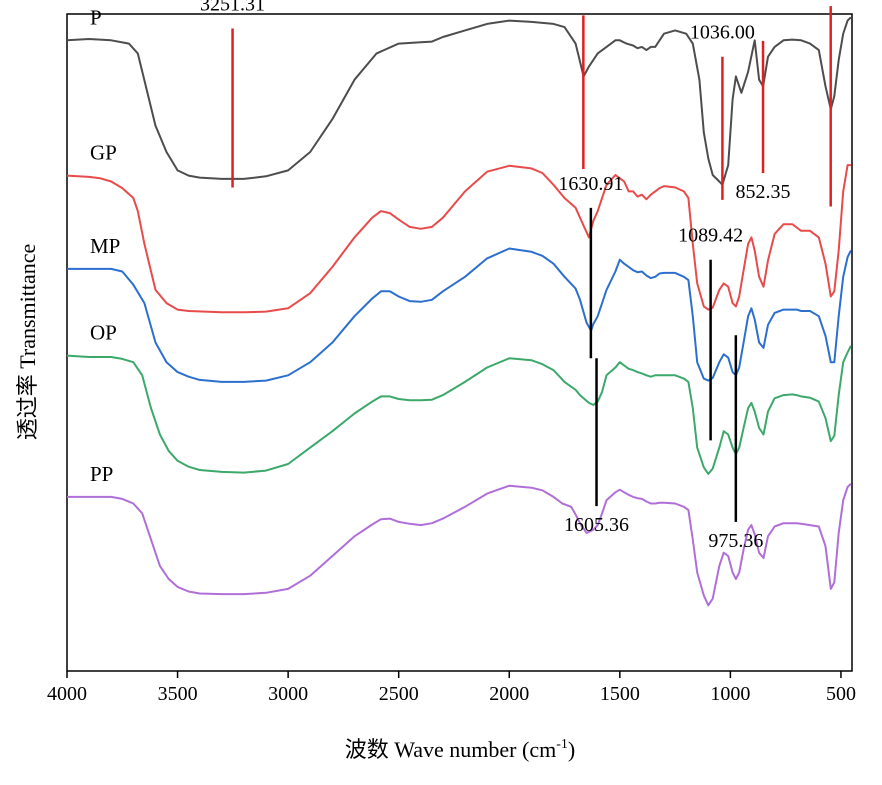 This screenshot has height=785, width=882. Describe the element at coordinates (763, 192) in the screenshot. I see `peak-label-852.35: 852.35` at that location.